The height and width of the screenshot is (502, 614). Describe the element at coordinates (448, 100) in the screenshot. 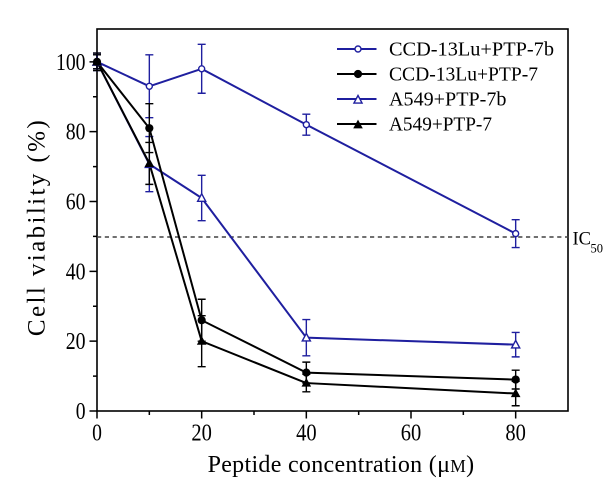

I see `svg-text: A549+PTP-7b` at that location.